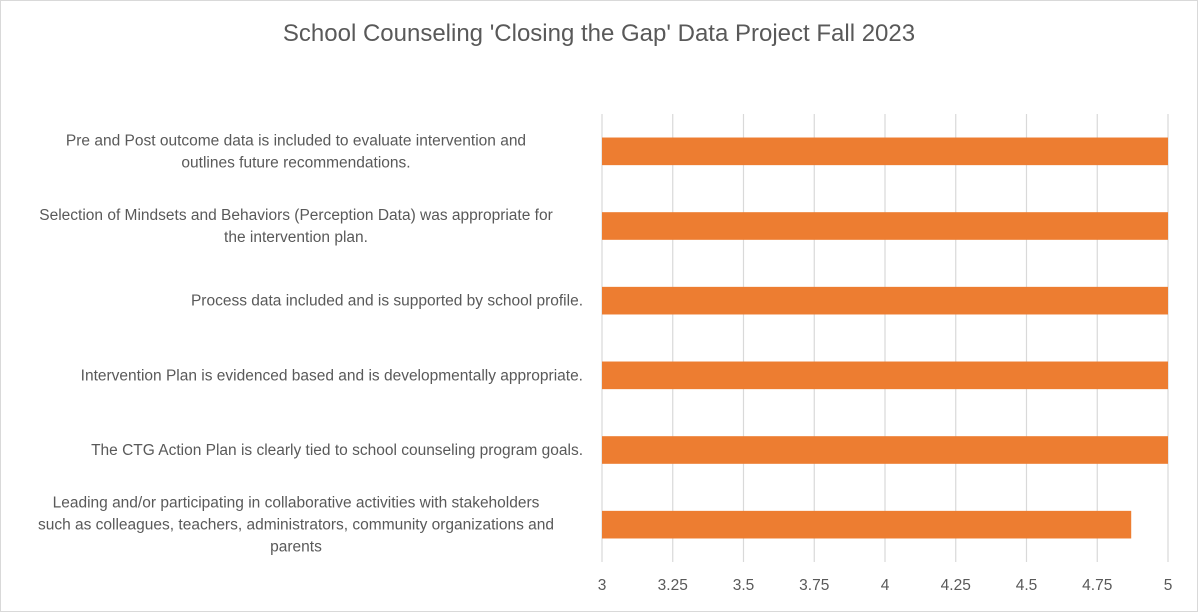 The height and width of the screenshot is (612, 1198). I want to click on x-tick-label: 4, so click(885, 585).